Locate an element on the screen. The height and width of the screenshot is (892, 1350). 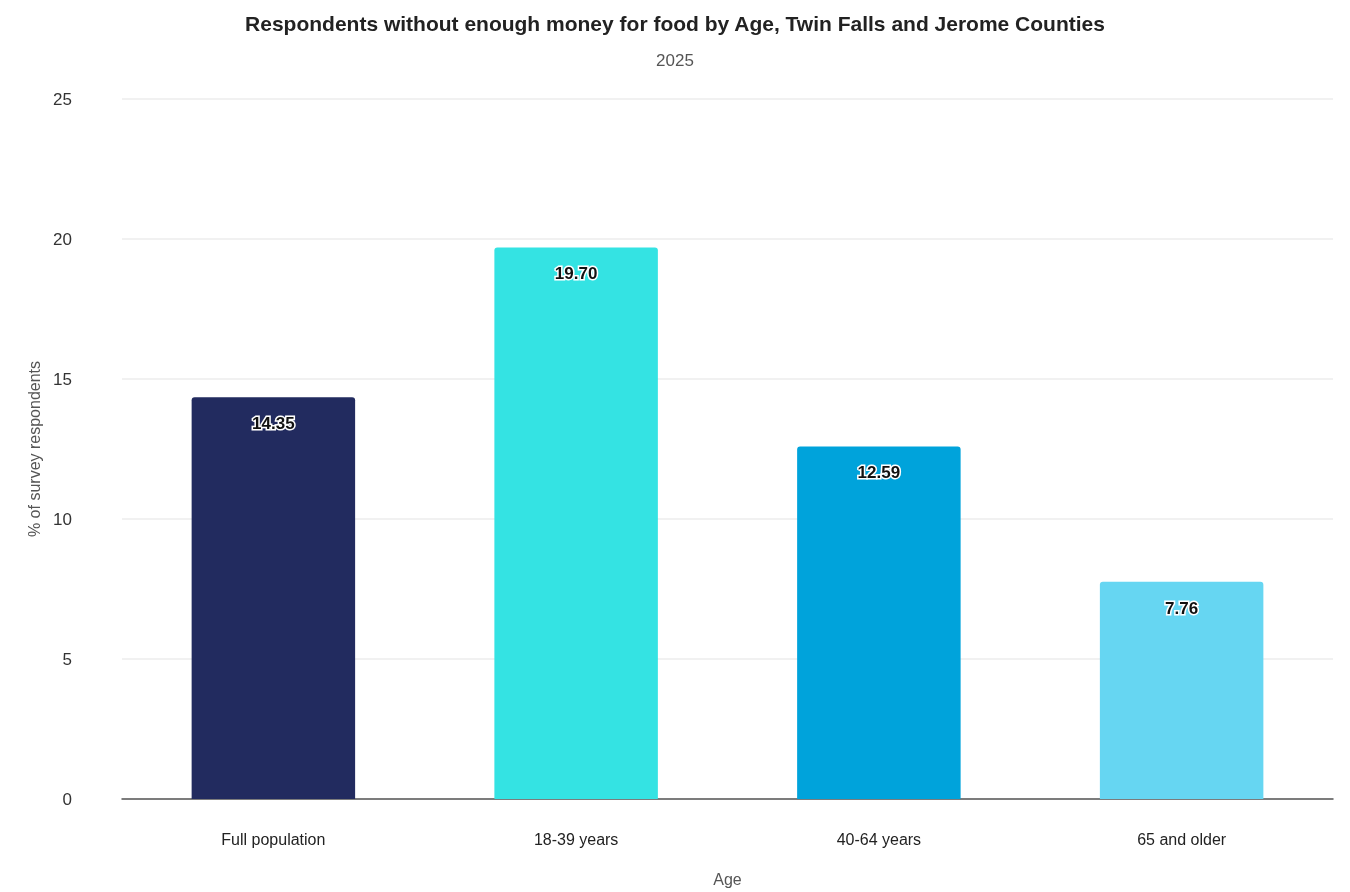
chart-title: Respondents without enough money for food by Age, Twin Falls and Jerome Counties is located at coordinates (675, 23).